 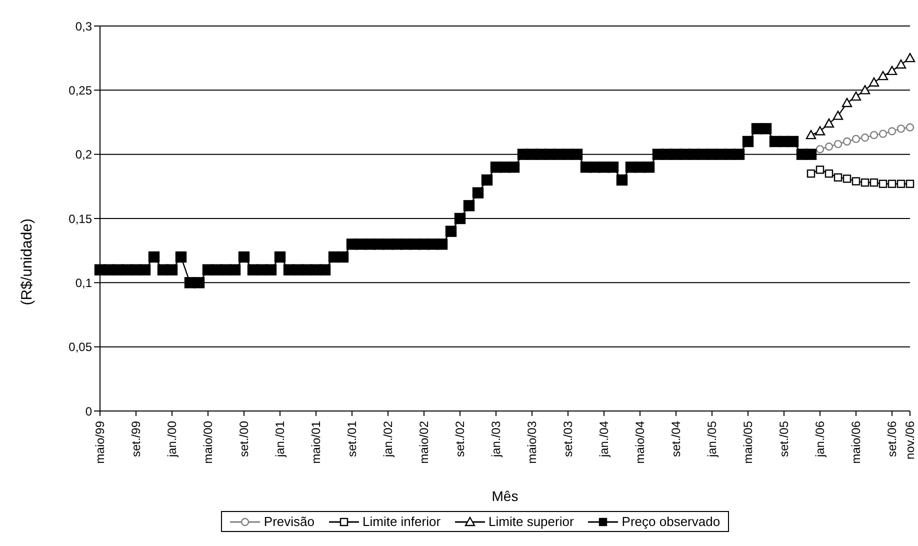 What do you see at coordinates (136, 439) in the screenshot?
I see `x-tick-label: set./99` at bounding box center [136, 439].